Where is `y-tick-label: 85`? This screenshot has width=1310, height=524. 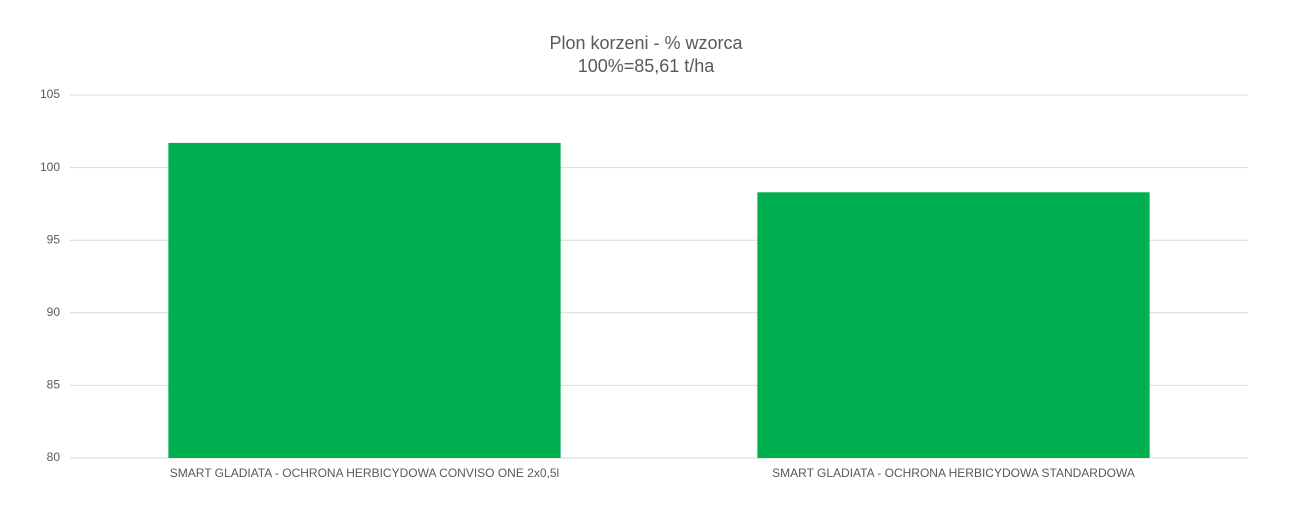
y-tick-label: 85 is located at coordinates (54, 385).